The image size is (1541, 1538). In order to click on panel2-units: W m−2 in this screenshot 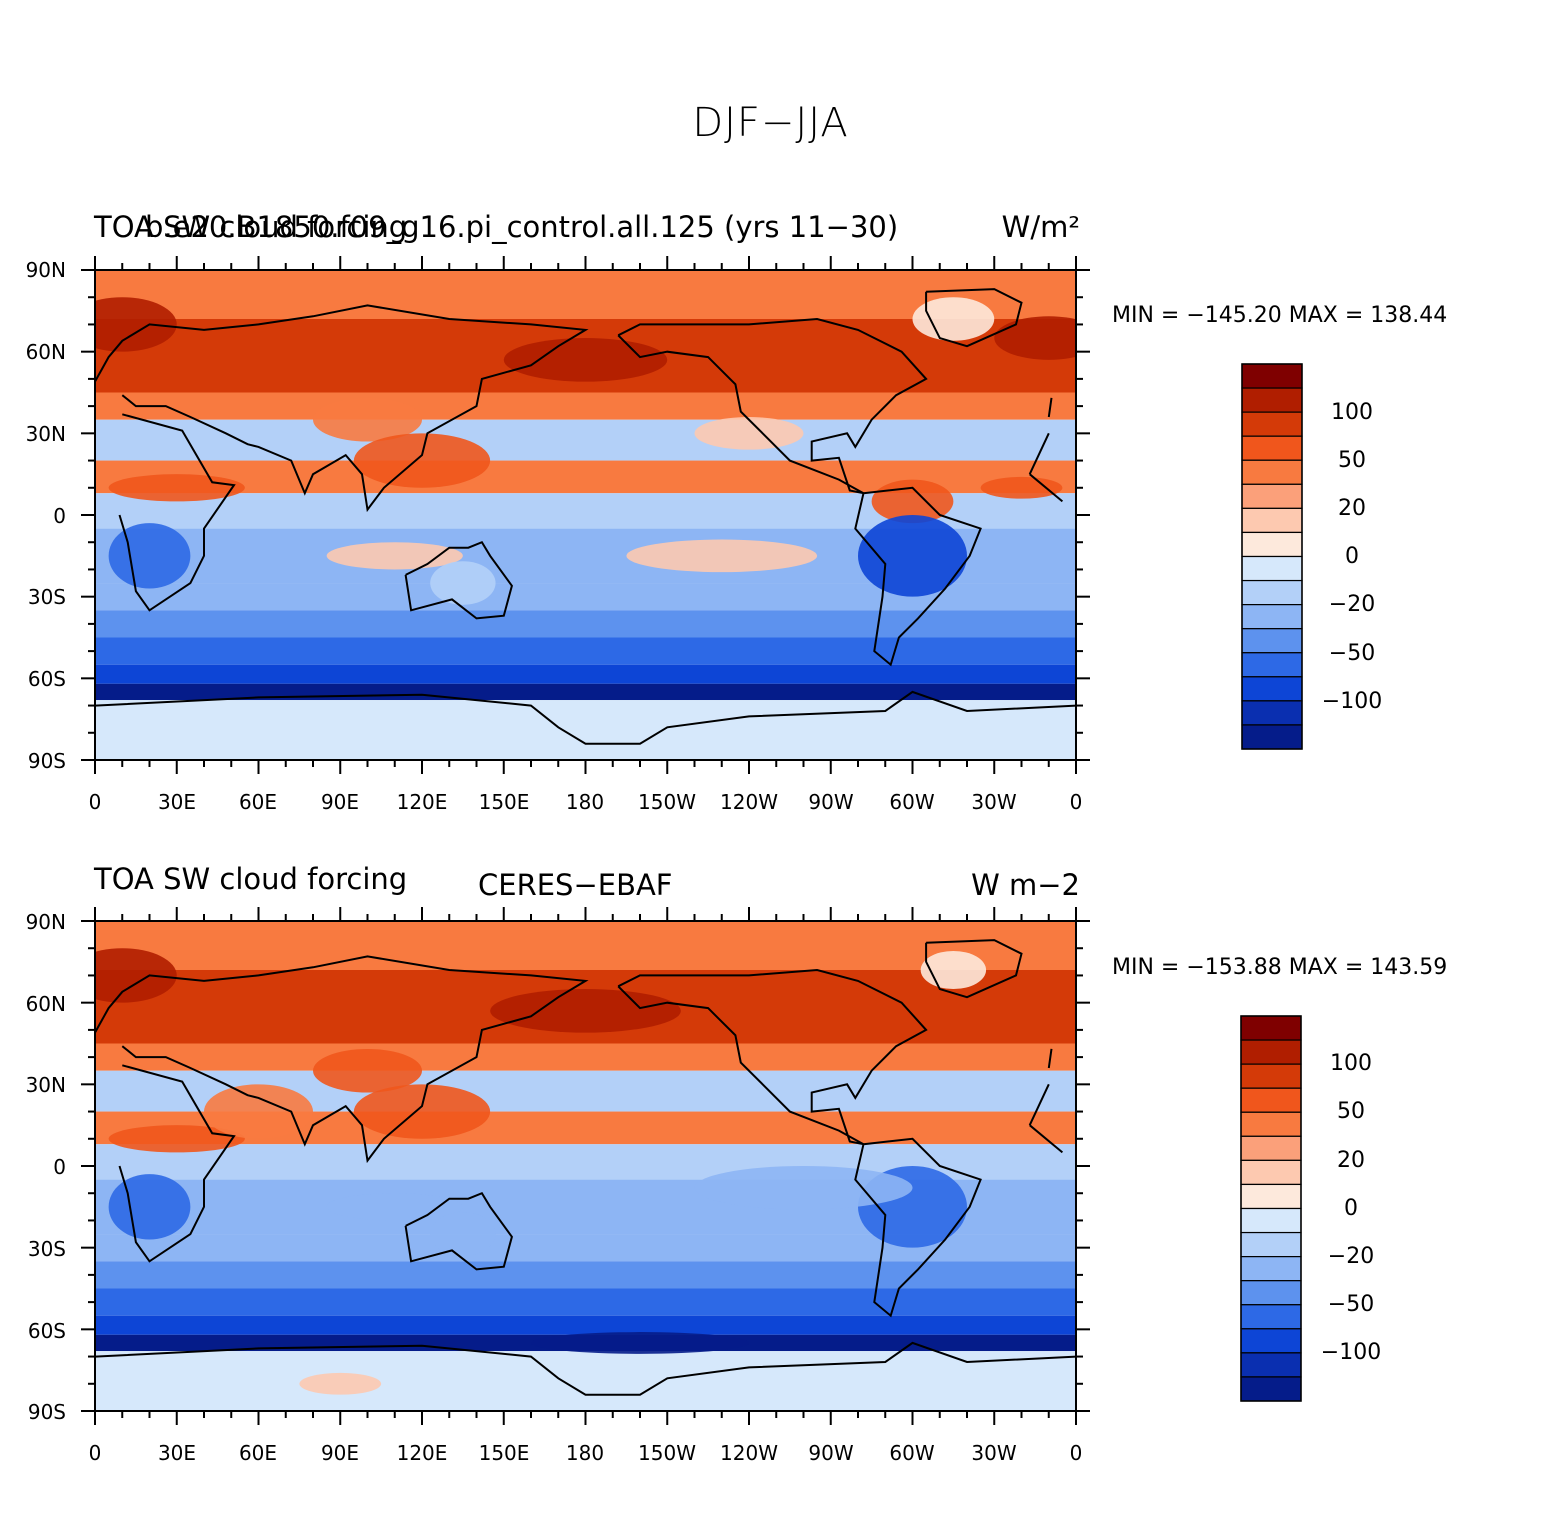, I will do `click(1025, 885)`.